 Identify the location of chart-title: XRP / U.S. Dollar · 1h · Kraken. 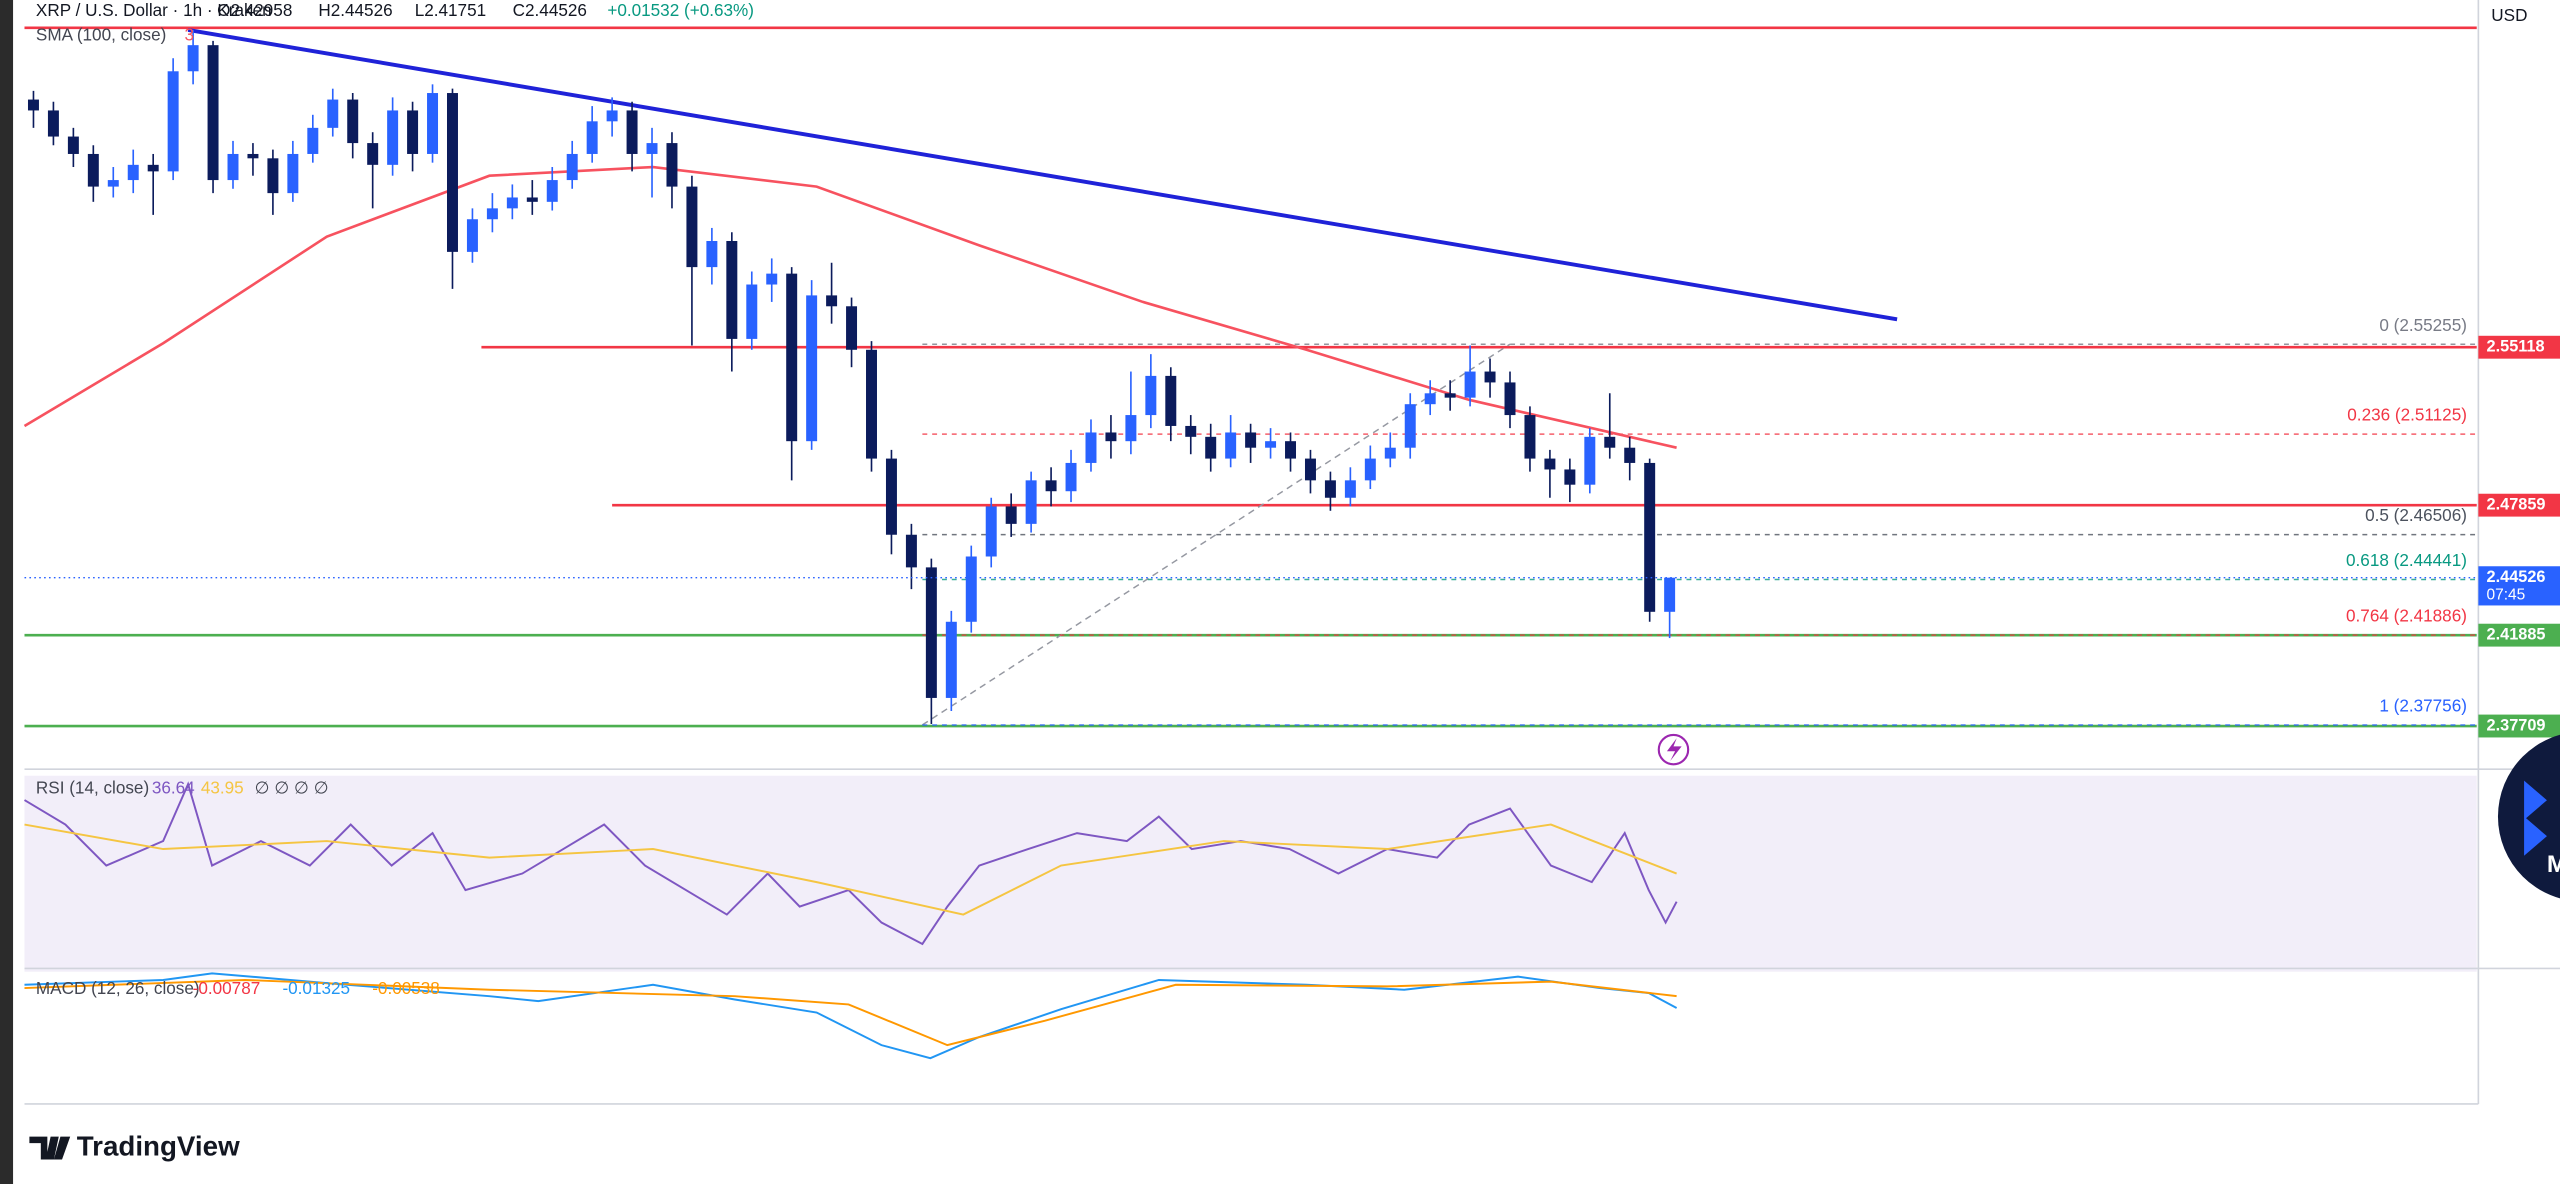
(154, 10).